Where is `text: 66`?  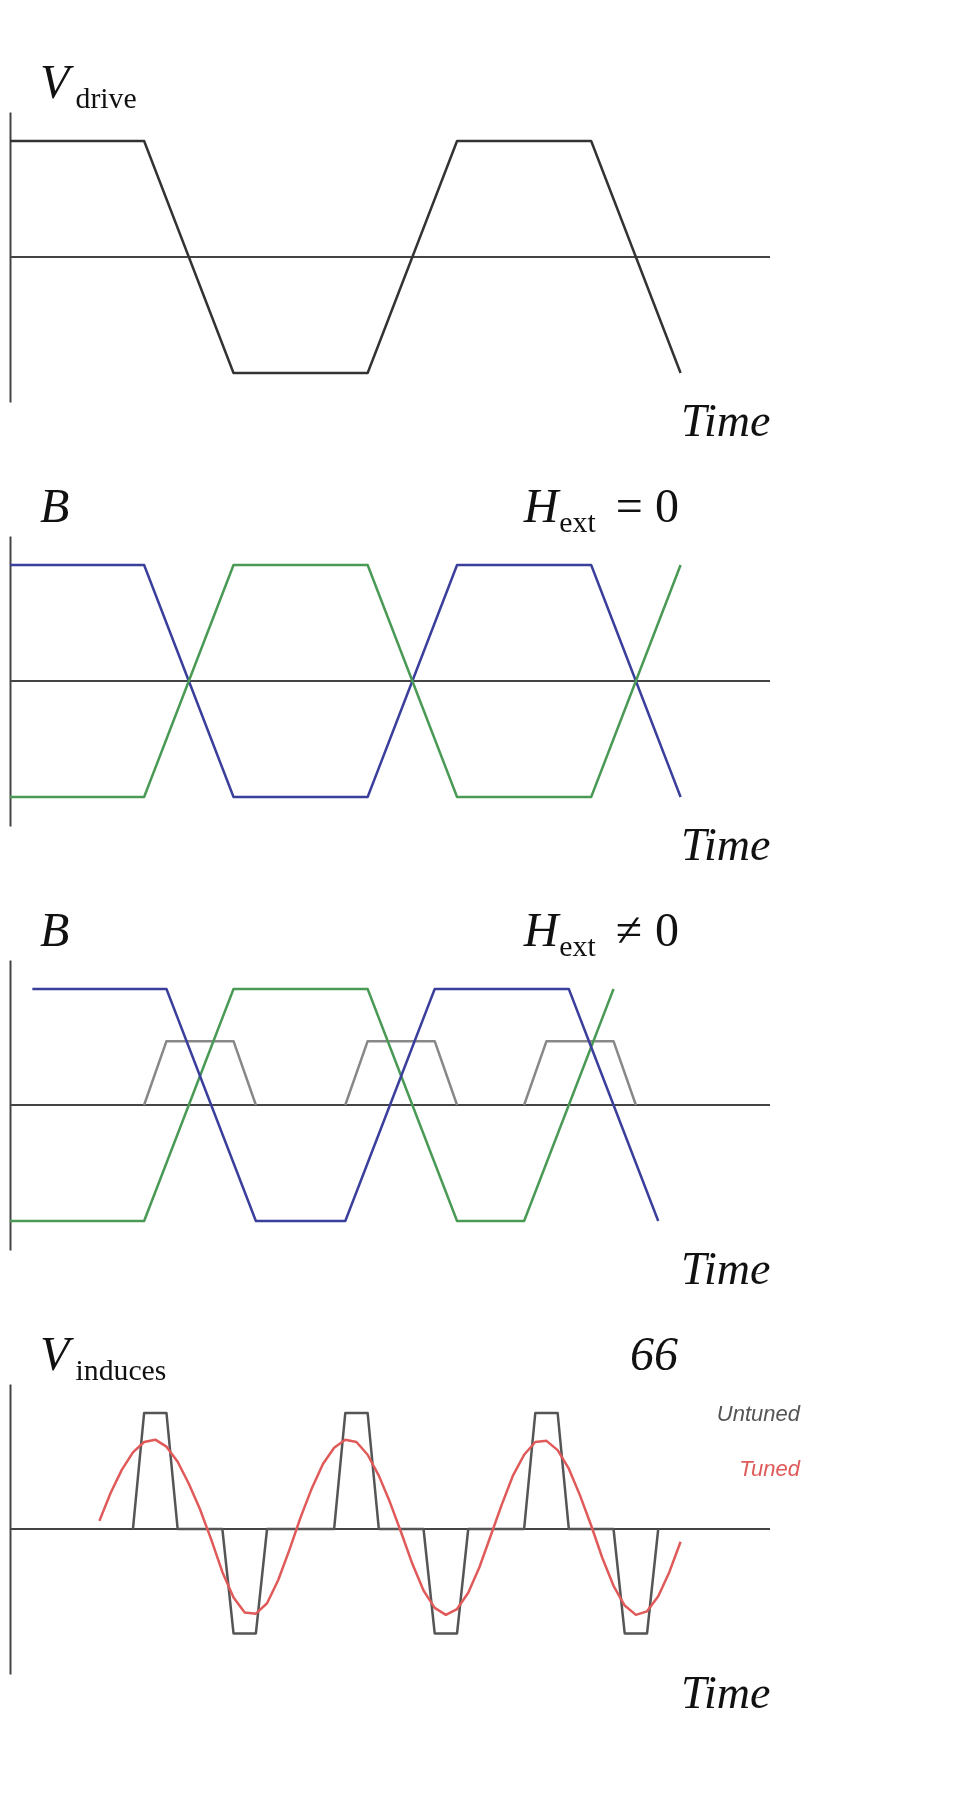 text: 66 is located at coordinates (654, 1353).